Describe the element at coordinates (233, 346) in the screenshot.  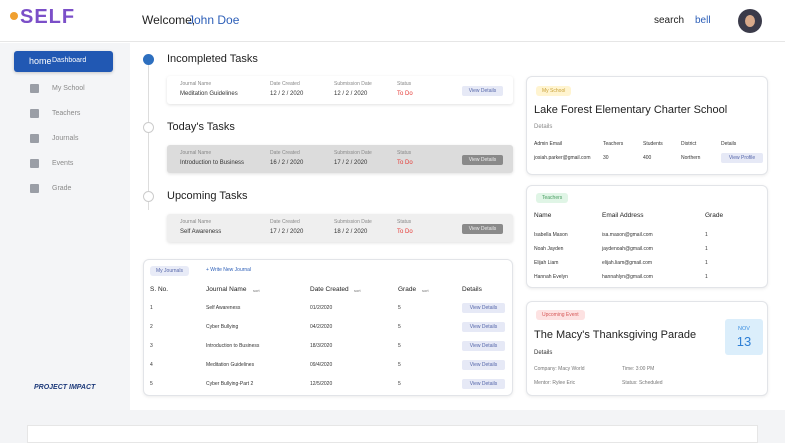
I see `journal-cell: Introduction to Business` at that location.